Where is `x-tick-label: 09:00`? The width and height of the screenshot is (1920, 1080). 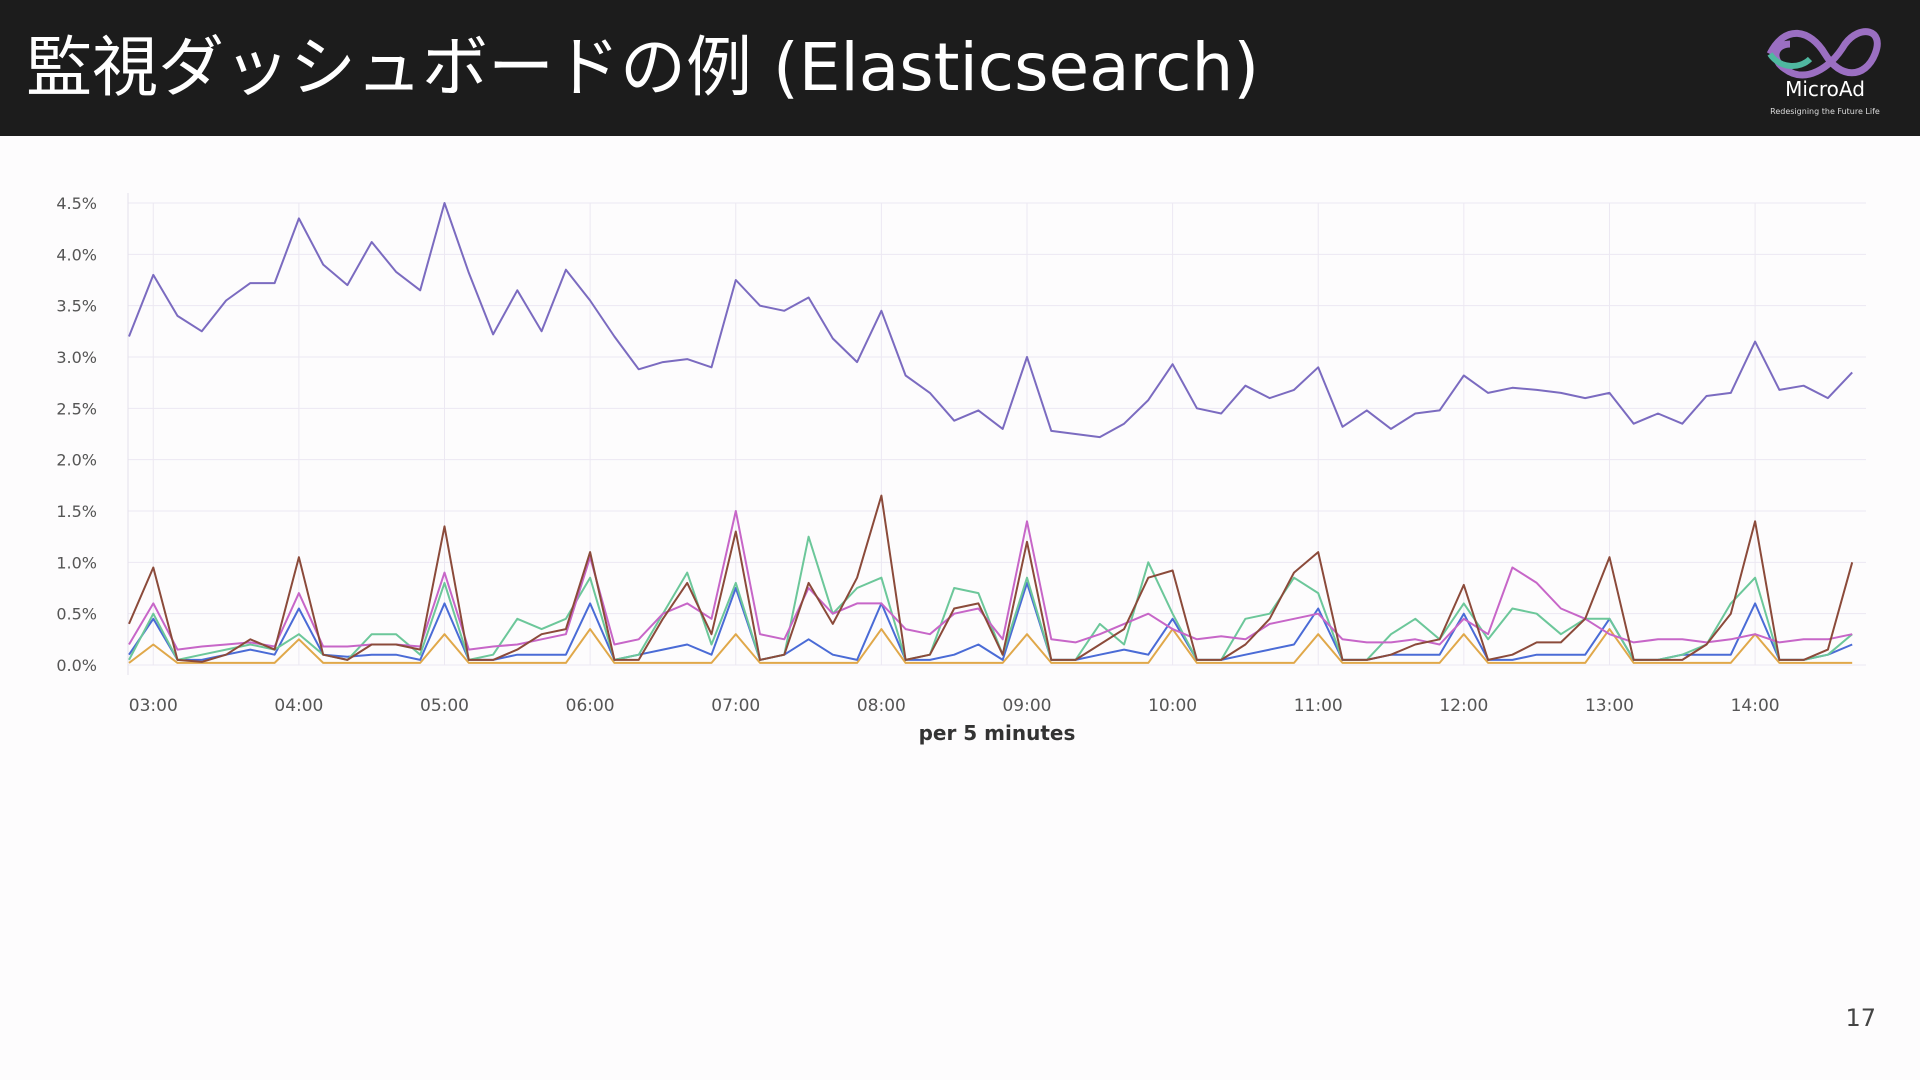 x-tick-label: 09:00 is located at coordinates (1026, 706).